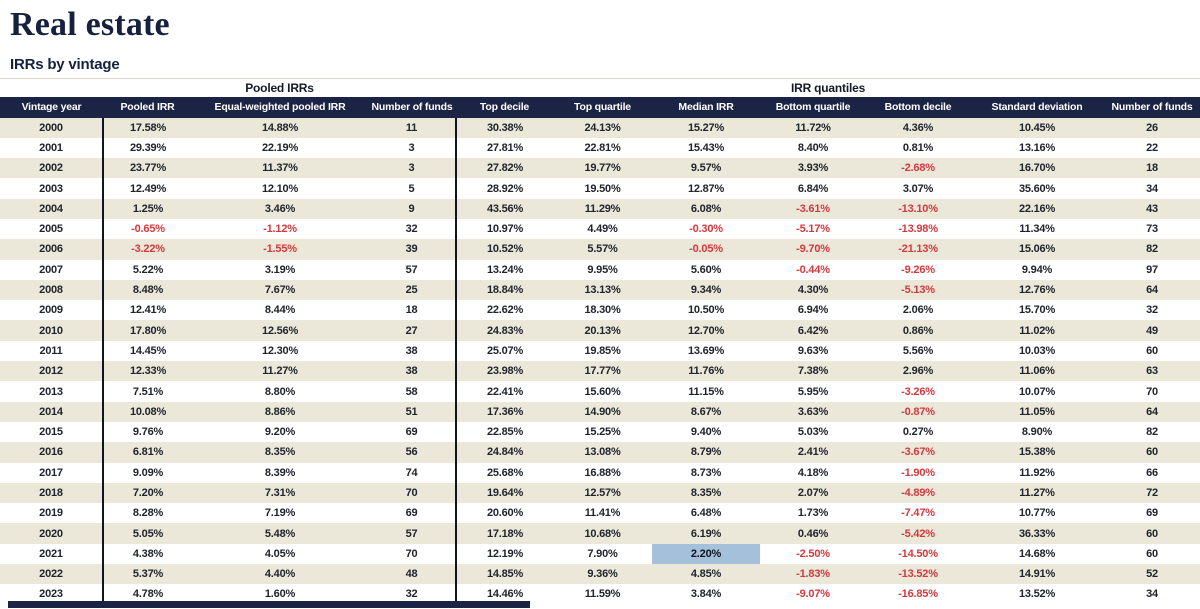 This screenshot has height=609, width=1200. What do you see at coordinates (813, 127) in the screenshot?
I see `value-cell: 11.72%` at bounding box center [813, 127].